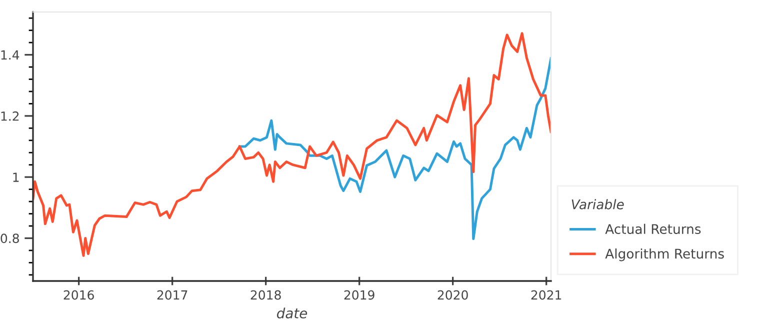  What do you see at coordinates (265, 295) in the screenshot?
I see `x-tick-label: 2018` at bounding box center [265, 295].